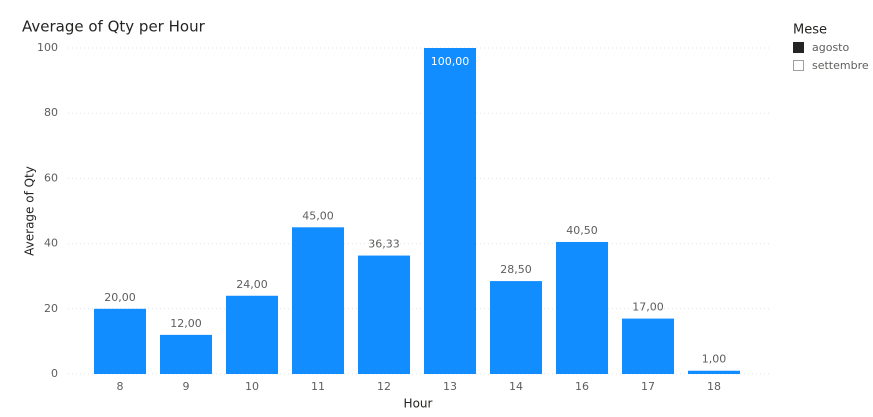 Image resolution: width=873 pixels, height=417 pixels. What do you see at coordinates (582, 386) in the screenshot?
I see `x-tick-label: 16` at bounding box center [582, 386].